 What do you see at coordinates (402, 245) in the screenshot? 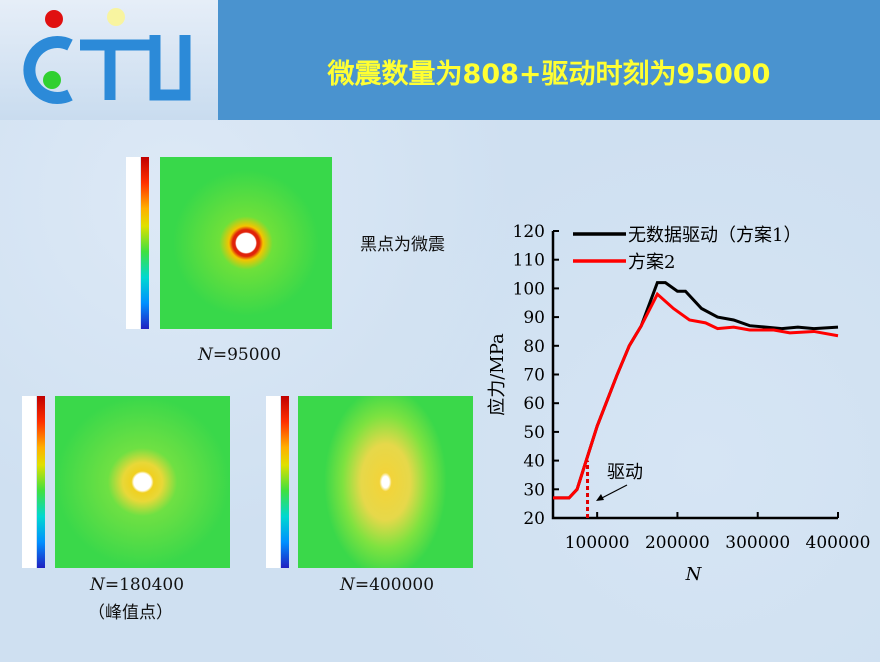
I see `note-microseismic: 黑点为微震` at bounding box center [402, 245].